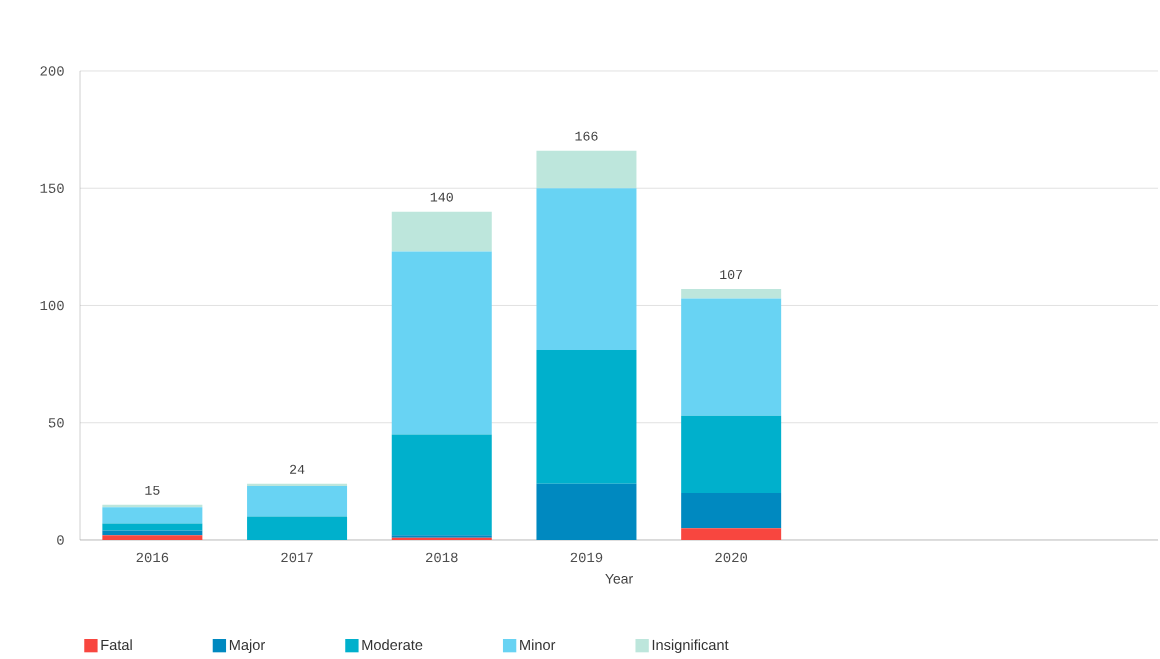 This screenshot has width=1160, height=659. What do you see at coordinates (619, 578) in the screenshot?
I see `x-axis-title: Year` at bounding box center [619, 578].